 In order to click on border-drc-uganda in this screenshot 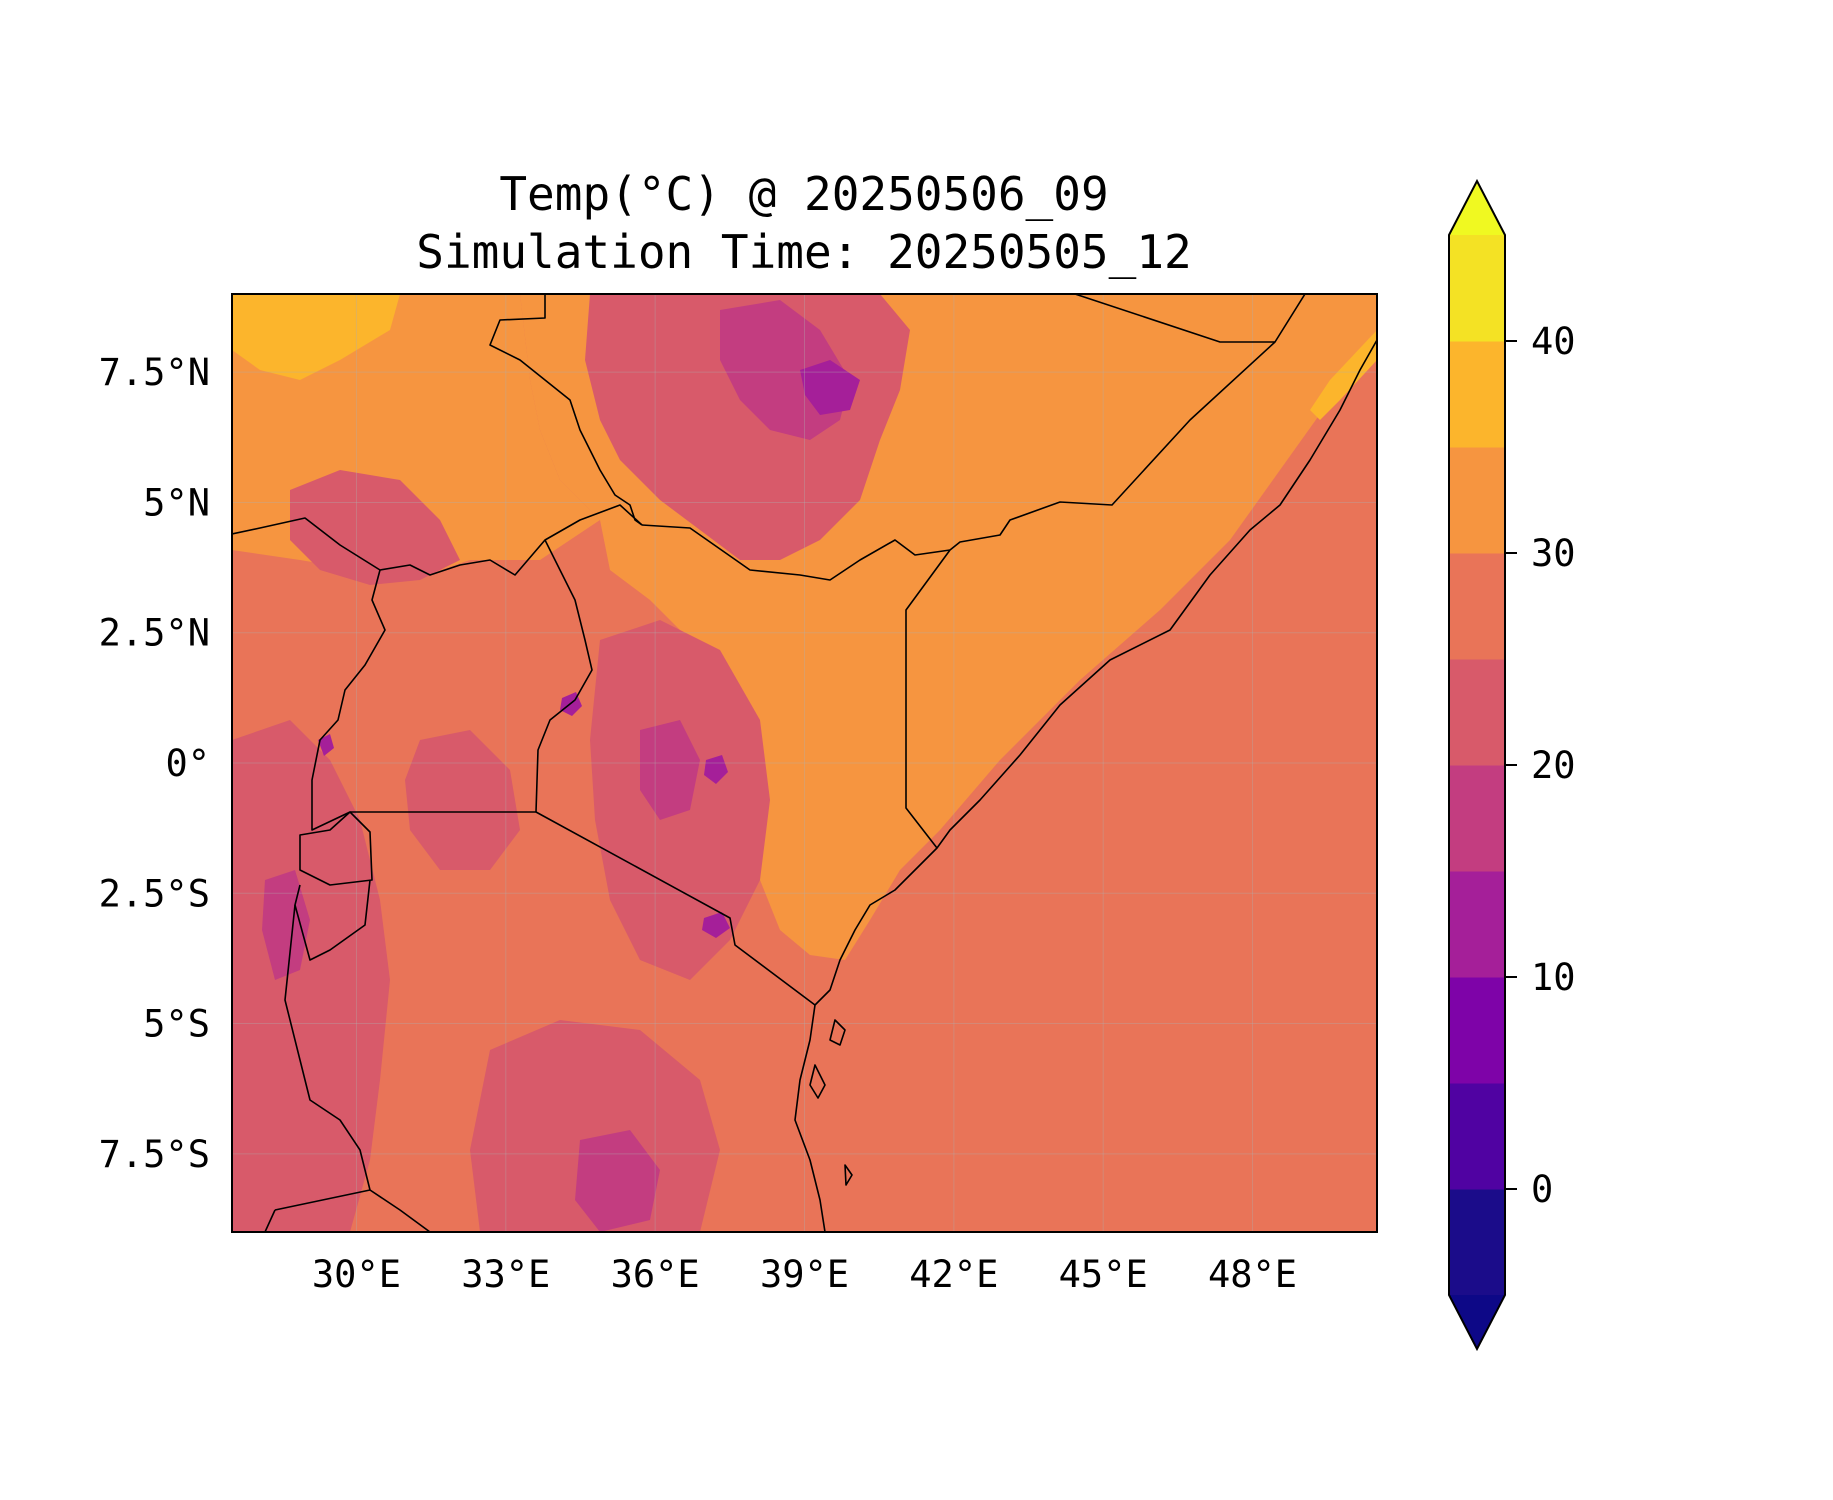, I will do `click(348, 700)`.